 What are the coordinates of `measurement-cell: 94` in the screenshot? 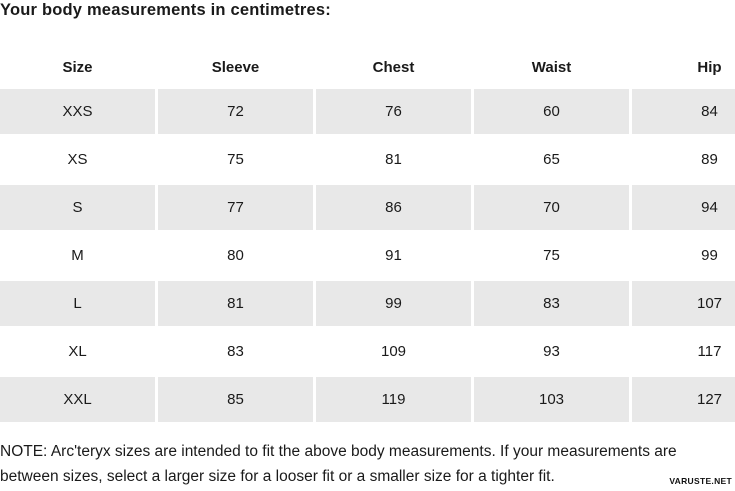 It's located at (683, 207).